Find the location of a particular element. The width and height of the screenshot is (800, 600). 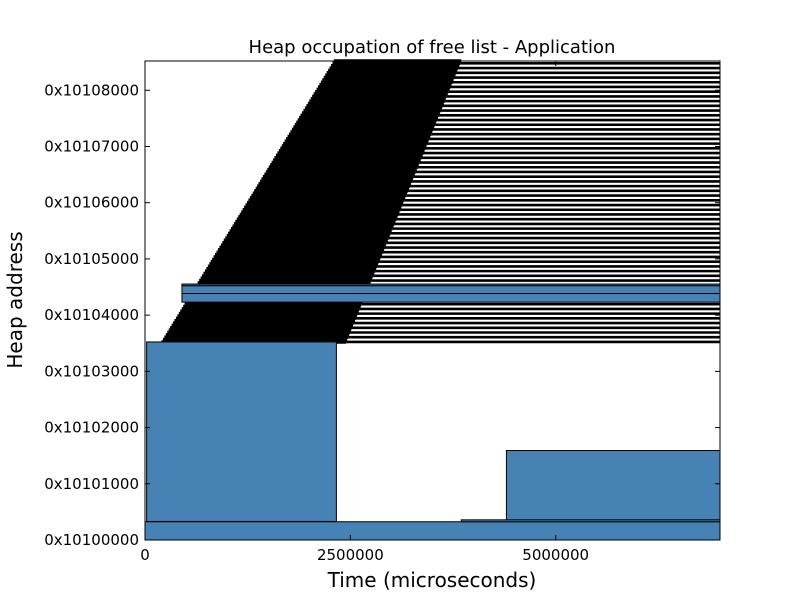

x-tick-label: 5000000 is located at coordinates (555, 555).